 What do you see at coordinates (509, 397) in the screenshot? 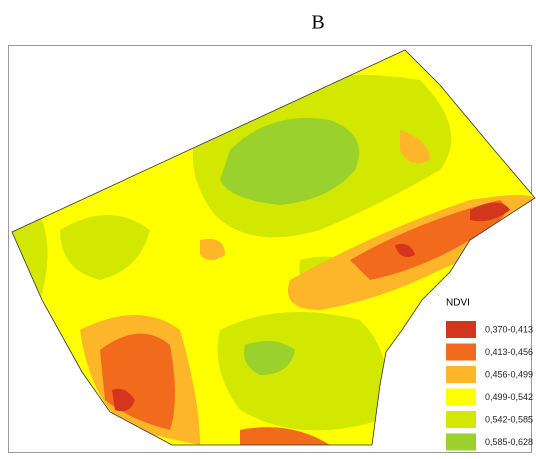
I see `legend-label: 0,499-0,542` at bounding box center [509, 397].